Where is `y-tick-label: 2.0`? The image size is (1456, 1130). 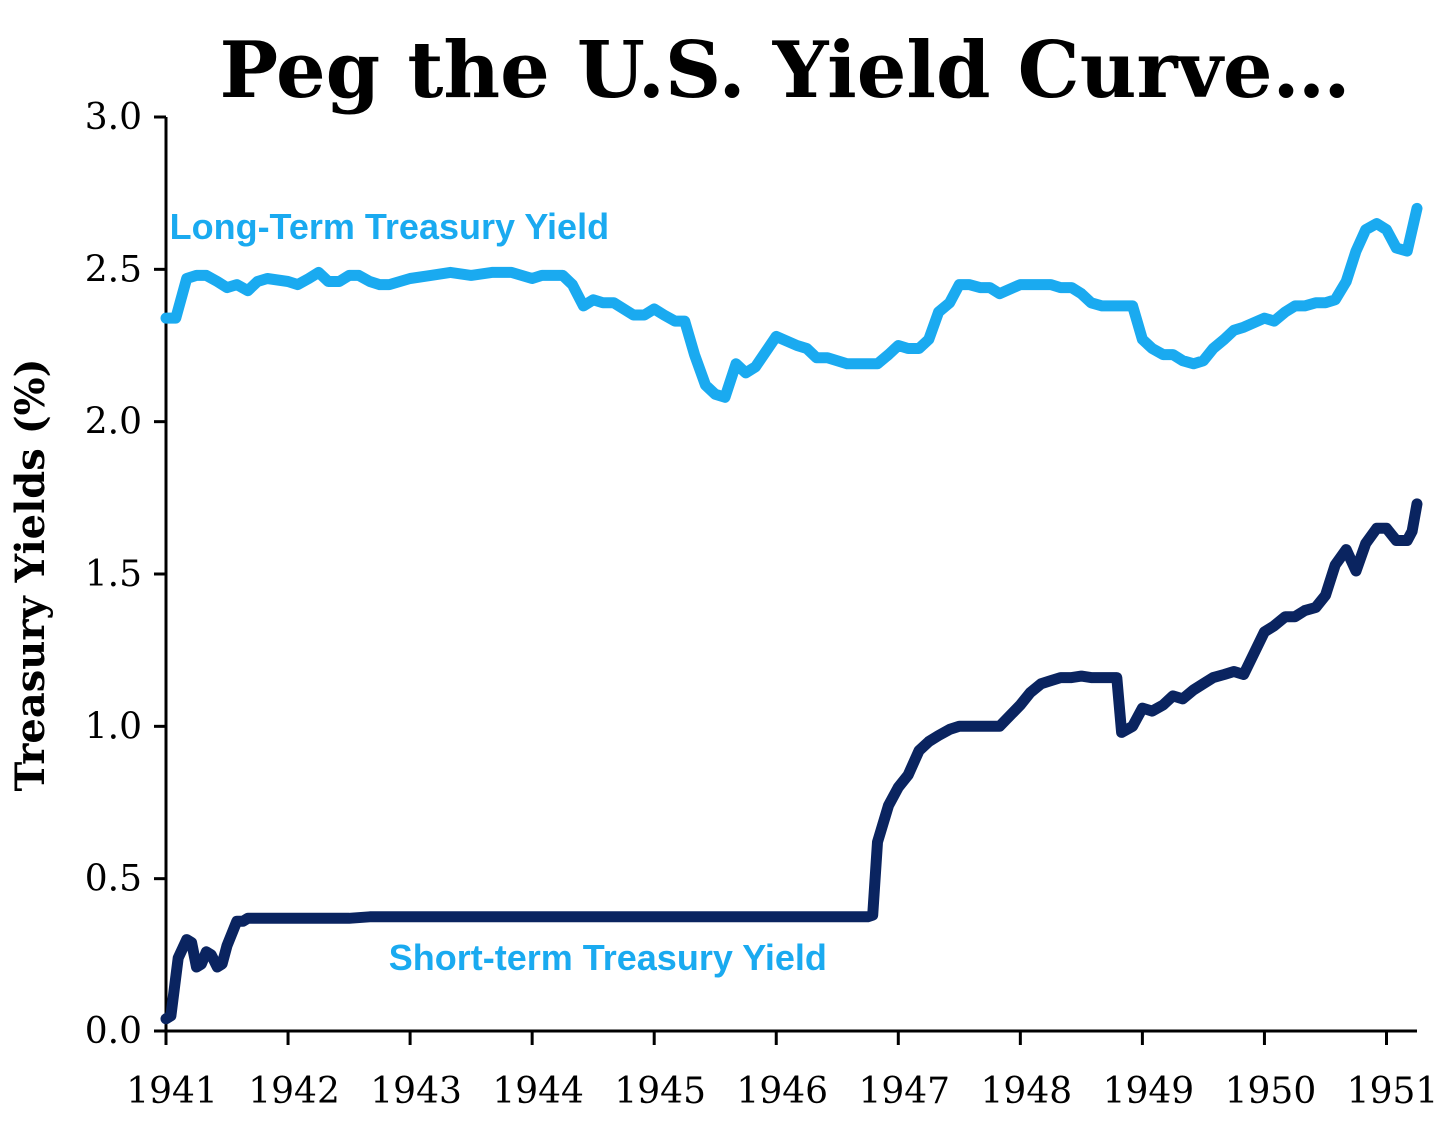
y-tick-label: 2.0 is located at coordinates (113, 422).